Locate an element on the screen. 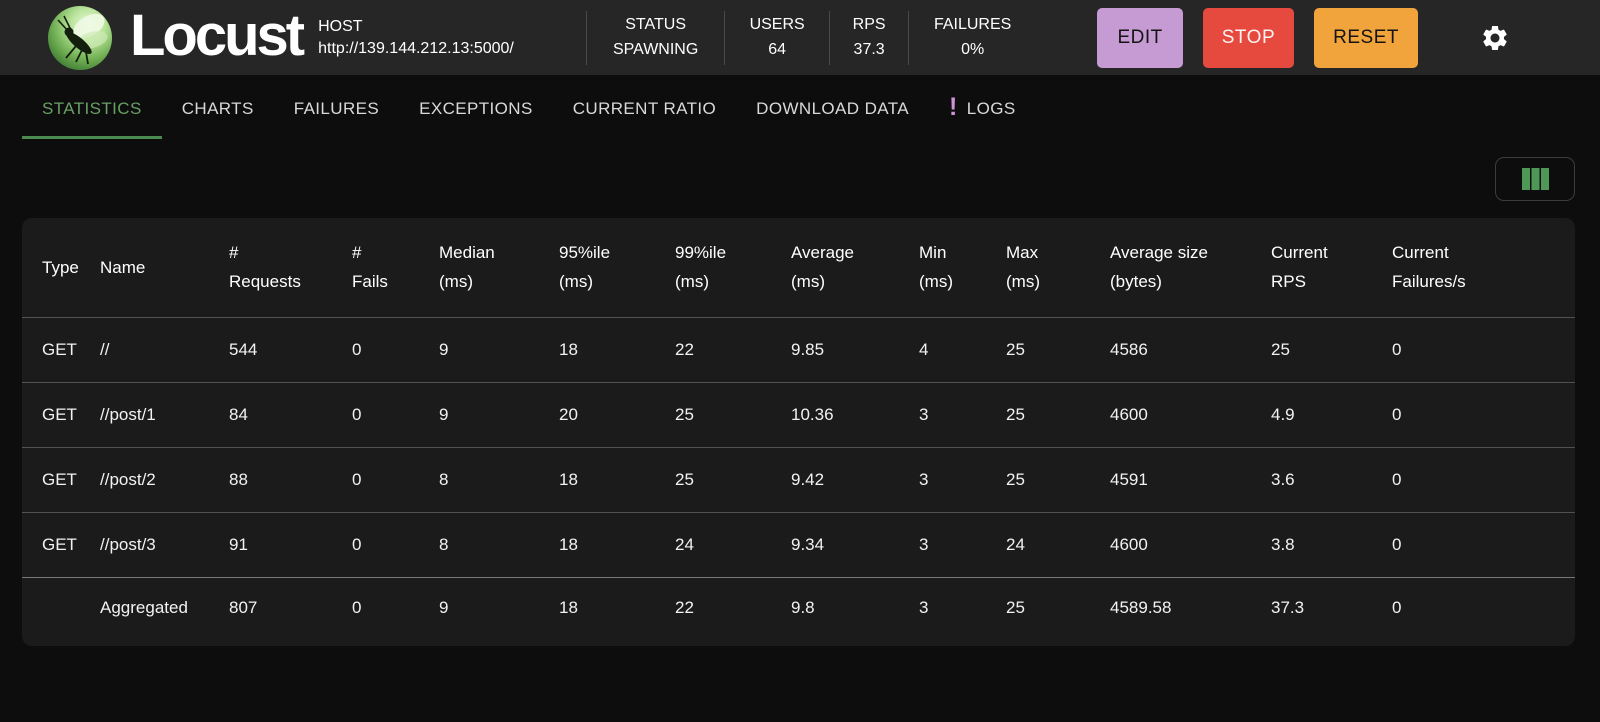  table-cell: 24 is located at coordinates (732, 544).